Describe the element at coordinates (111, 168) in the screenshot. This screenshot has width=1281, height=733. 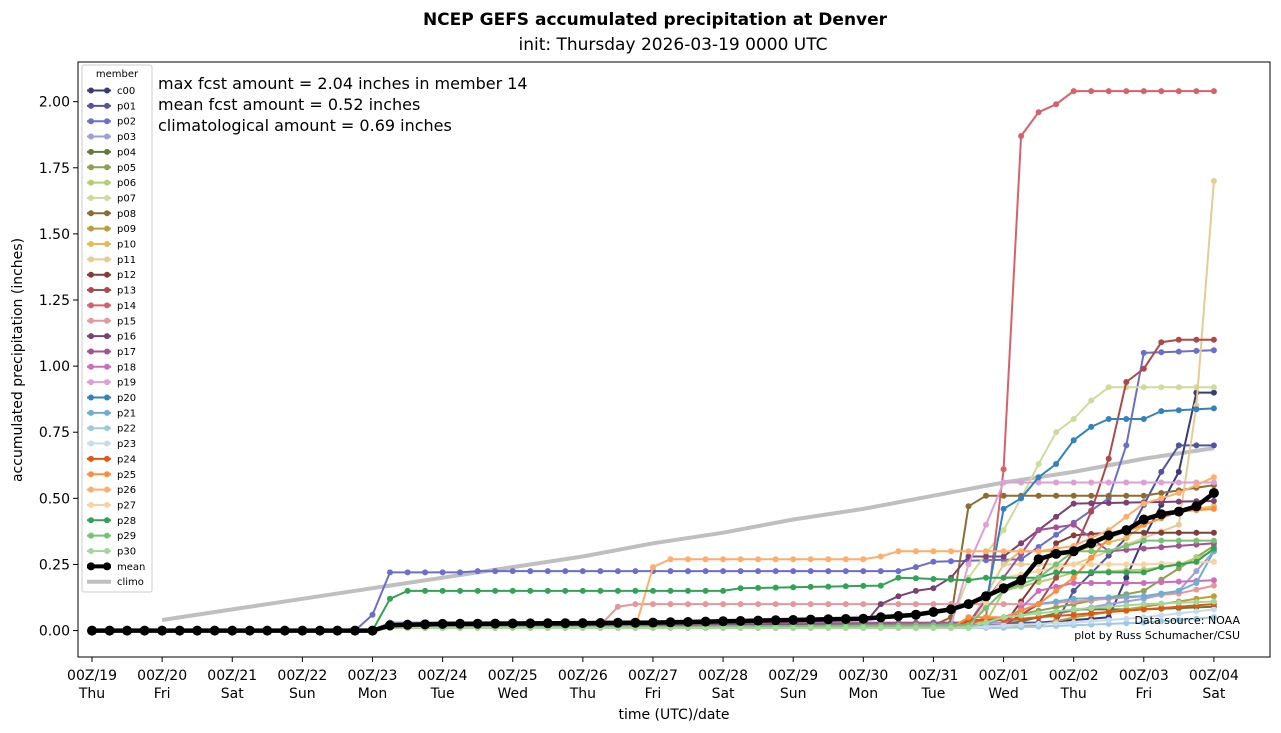
I see `legend-item-p05: p05` at that location.